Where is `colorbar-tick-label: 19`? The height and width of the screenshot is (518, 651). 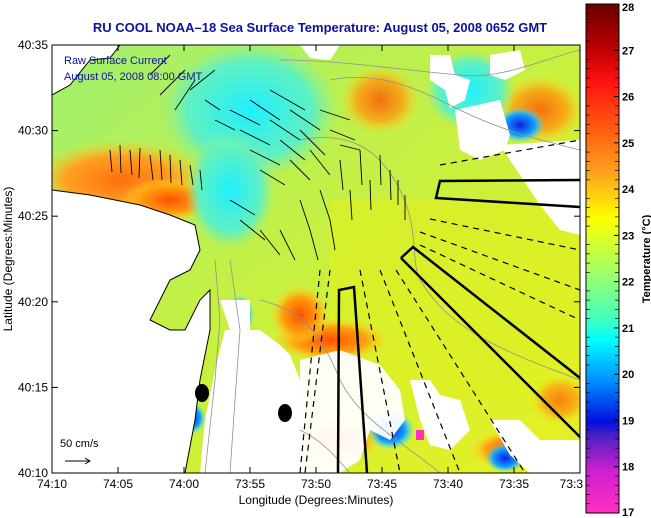 colorbar-tick-label: 19 is located at coordinates (628, 421).